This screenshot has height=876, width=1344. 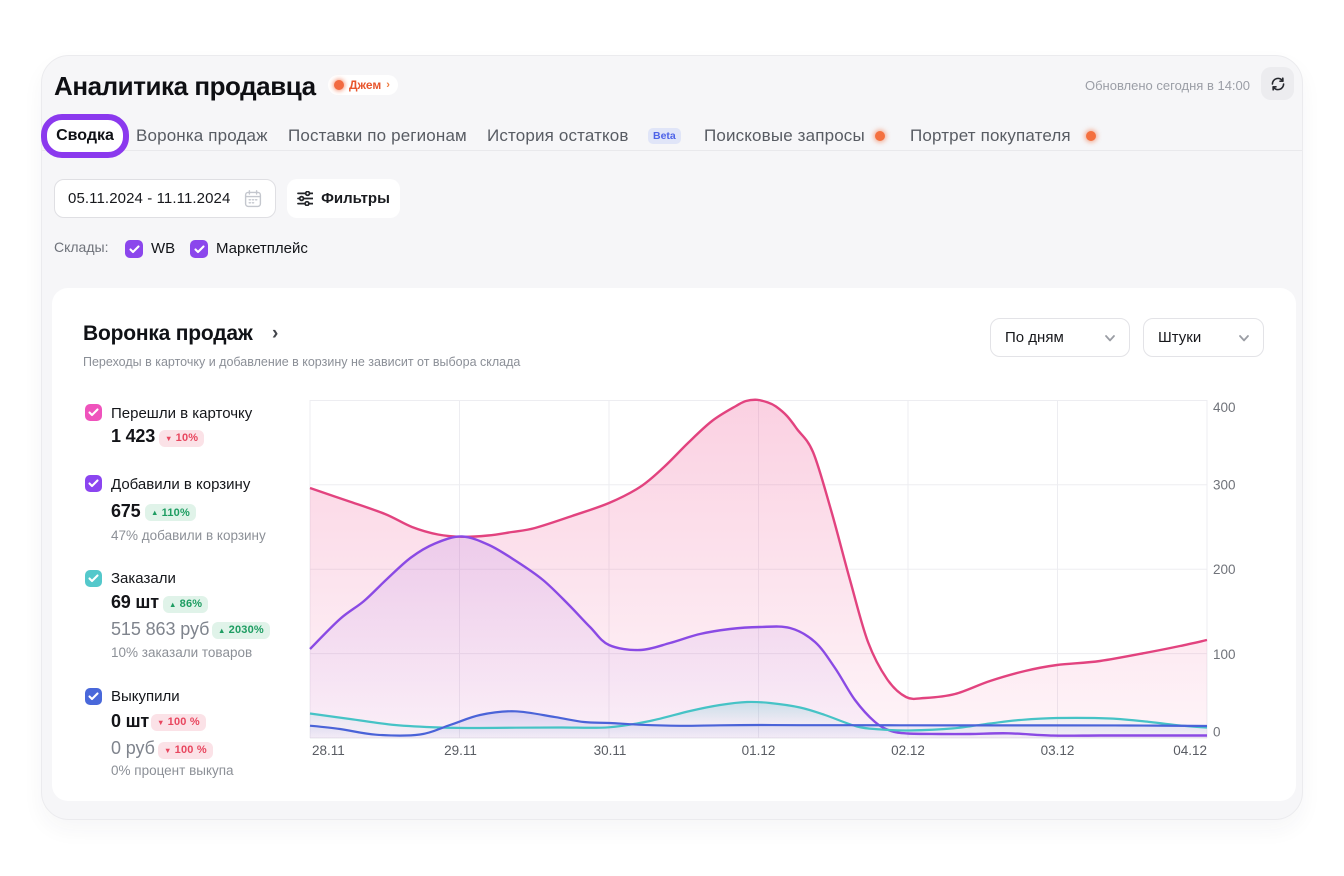 What do you see at coordinates (1224, 569) in the screenshot?
I see `svg-text: 200` at bounding box center [1224, 569].